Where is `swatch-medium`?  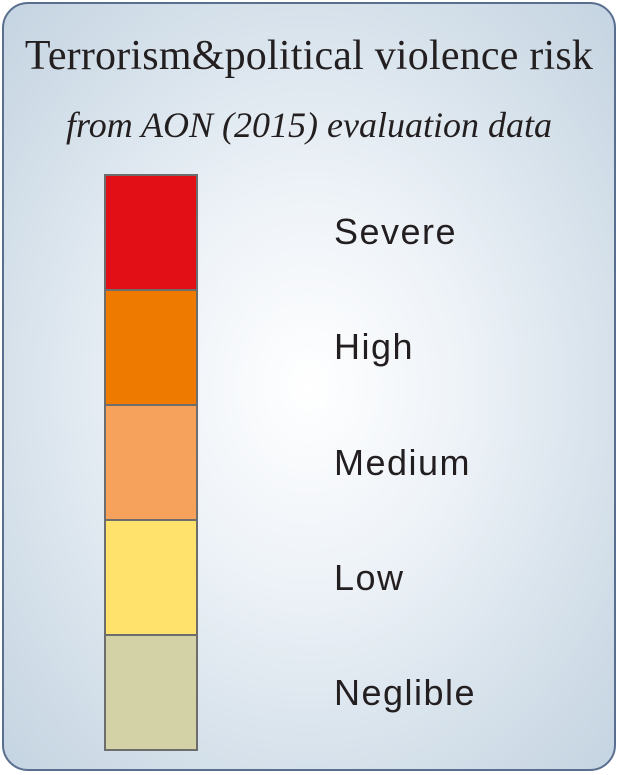
swatch-medium is located at coordinates (151, 463).